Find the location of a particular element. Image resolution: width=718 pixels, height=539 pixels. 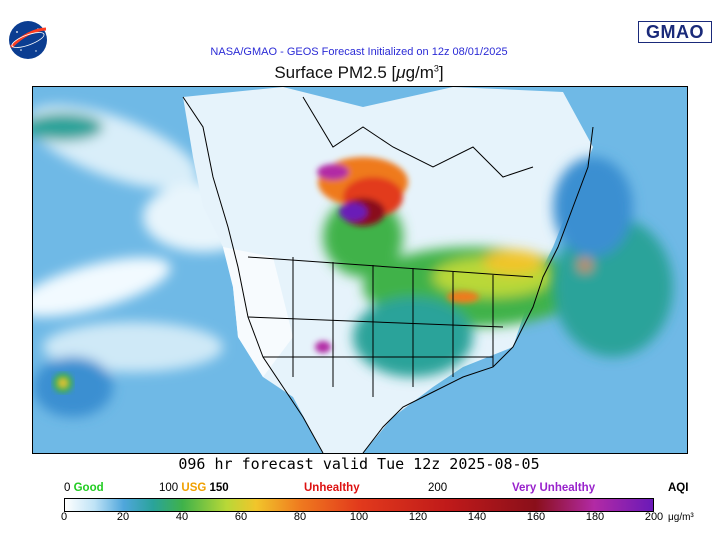

aqi-usg-num: 100 is located at coordinates (169, 488).